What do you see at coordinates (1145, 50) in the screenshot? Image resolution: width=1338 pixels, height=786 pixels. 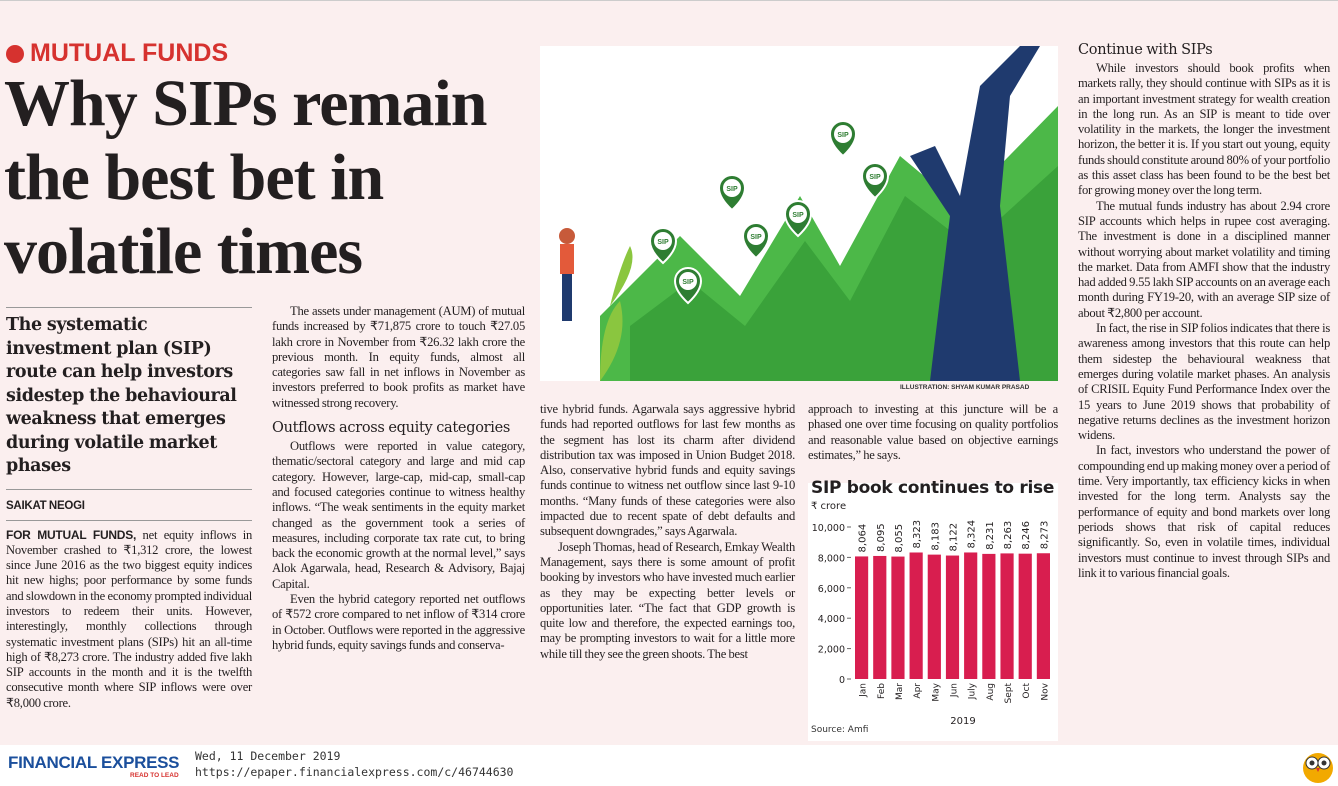 I see `subheading: Continue with SIPs` at bounding box center [1145, 50].